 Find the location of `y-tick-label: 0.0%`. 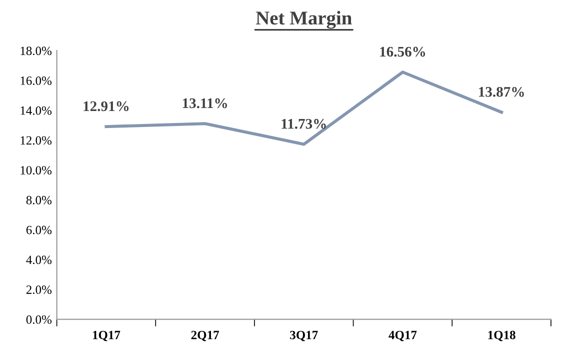

y-tick-label: 0.0% is located at coordinates (39, 319).